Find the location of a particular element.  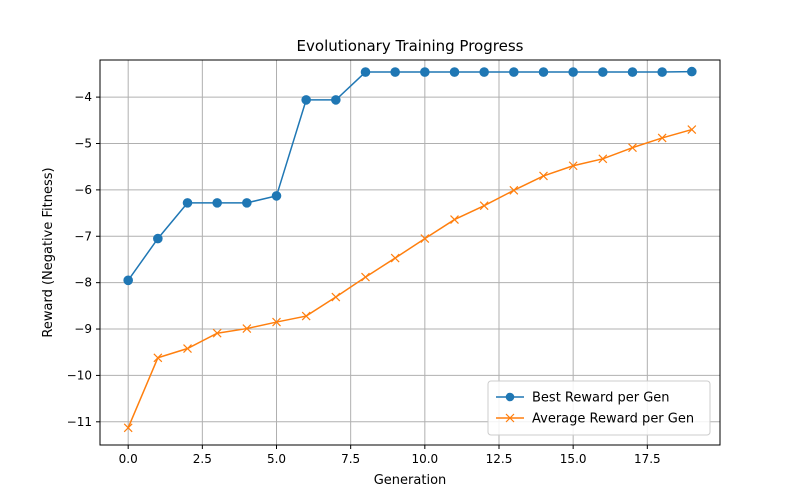

x-tick-label: 12.5 is located at coordinates (499, 459).